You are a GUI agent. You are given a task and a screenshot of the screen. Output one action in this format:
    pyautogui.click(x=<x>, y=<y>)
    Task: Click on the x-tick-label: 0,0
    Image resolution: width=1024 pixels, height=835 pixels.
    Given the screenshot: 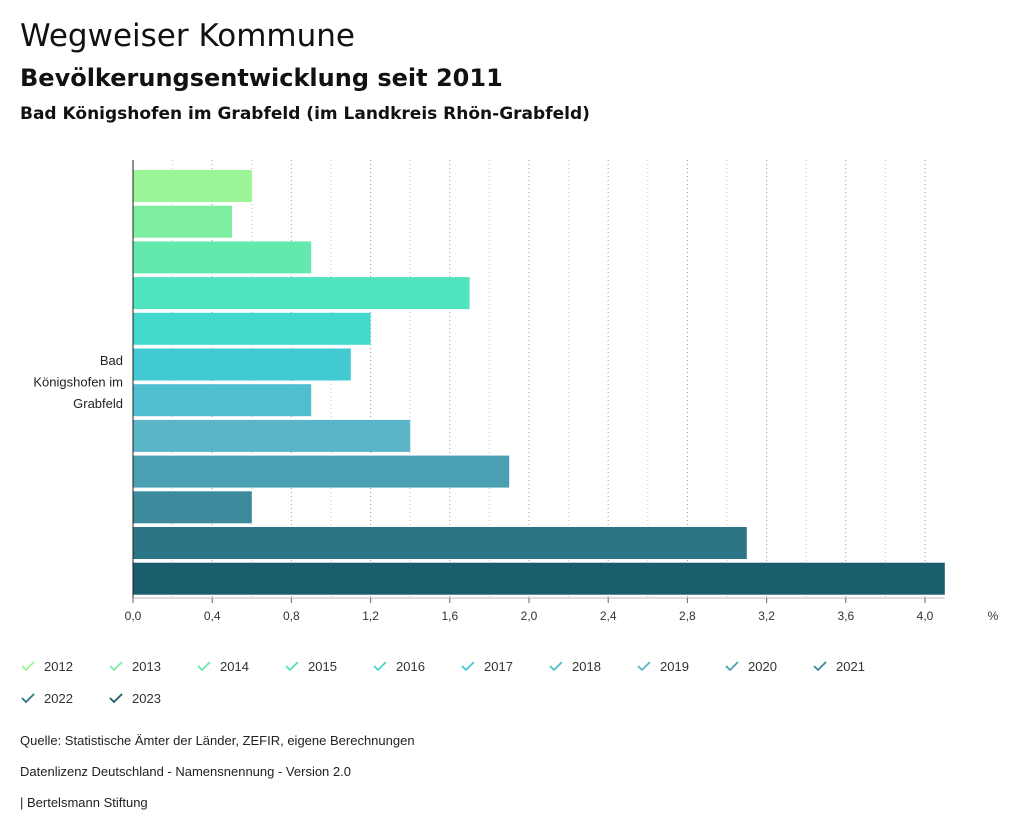 What is the action you would take?
    pyautogui.click(x=133, y=616)
    